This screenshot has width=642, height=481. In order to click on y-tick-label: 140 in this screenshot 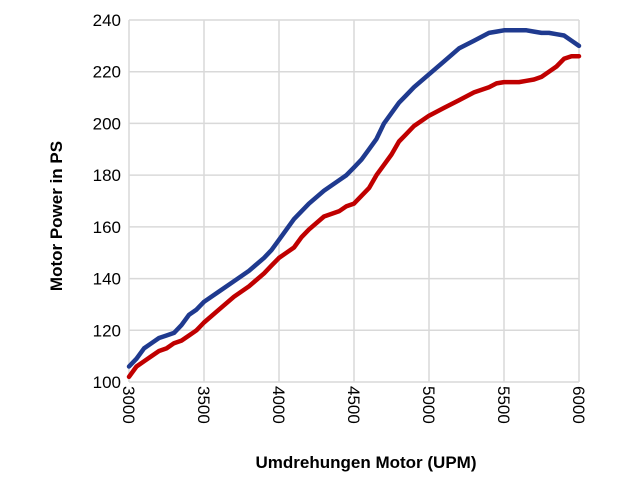, I will do `click(107, 279)`.